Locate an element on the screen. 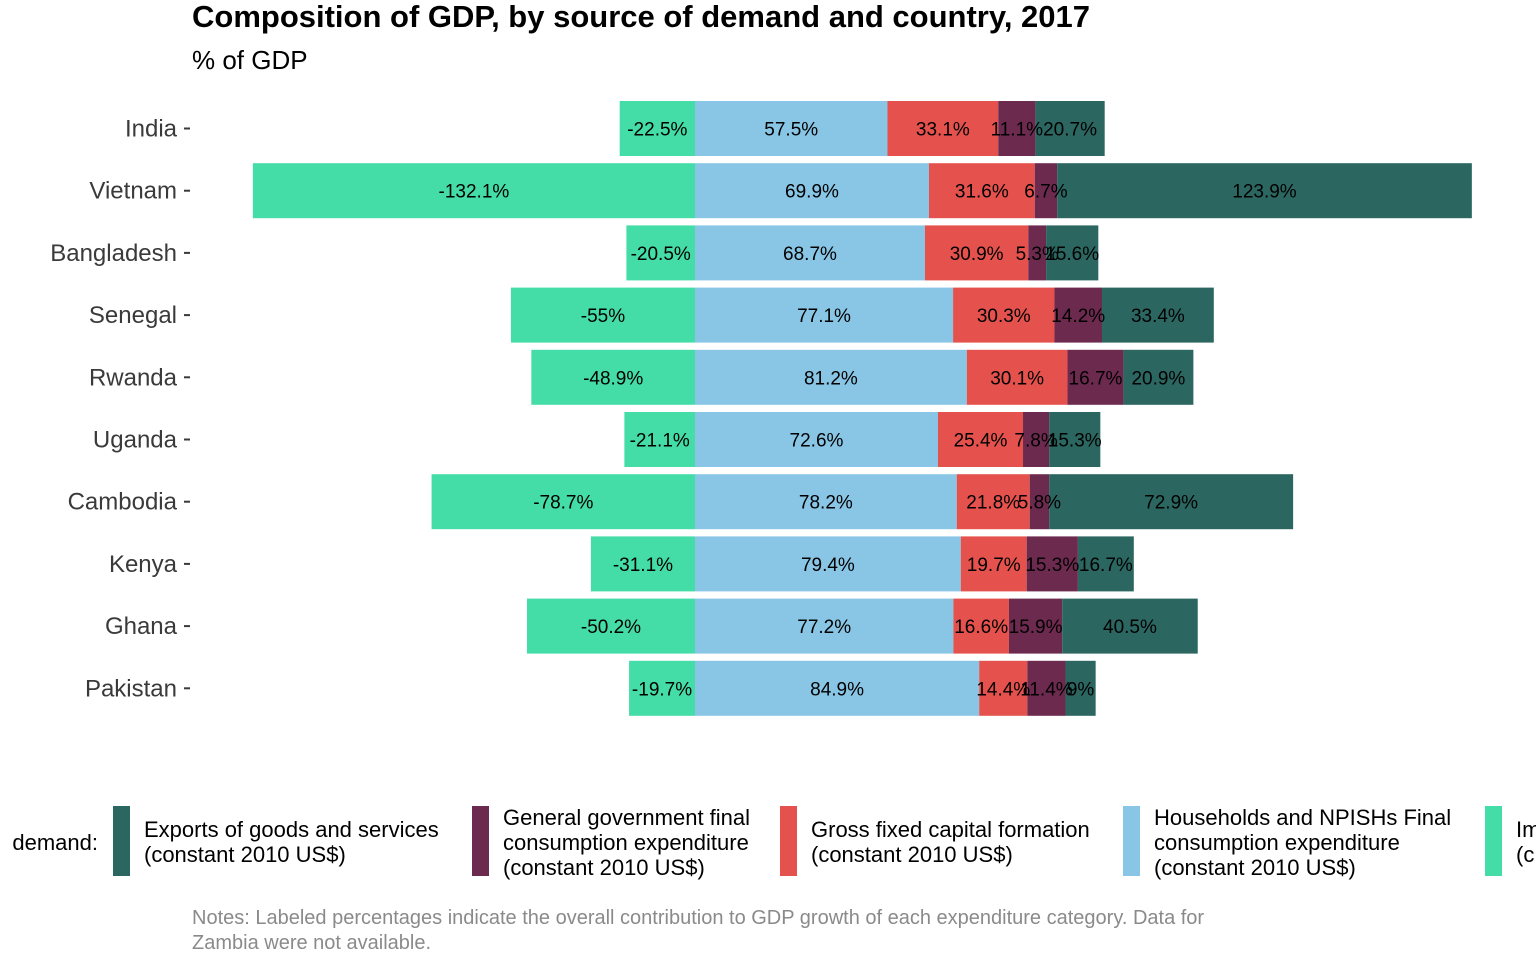 The image size is (1536, 960). bar-label-bangladesh-1: 30.9% is located at coordinates (977, 254).